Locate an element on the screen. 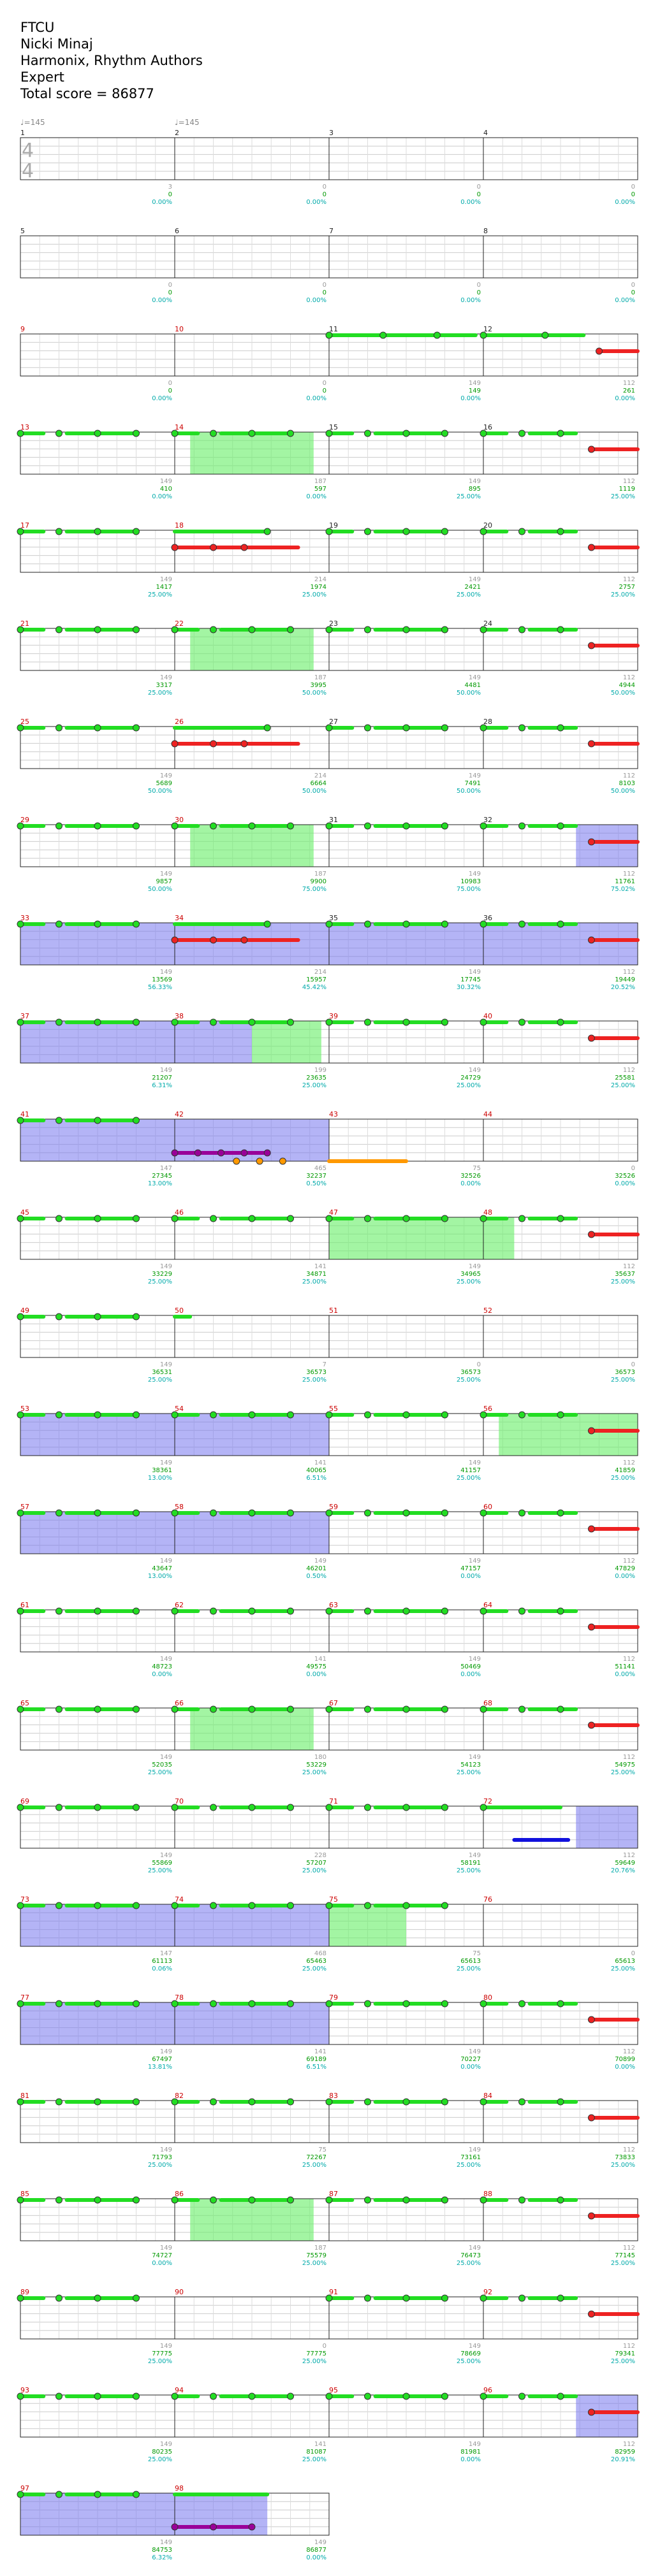 The height and width of the screenshot is (2576, 653). measure-number: 59 is located at coordinates (334, 1507).